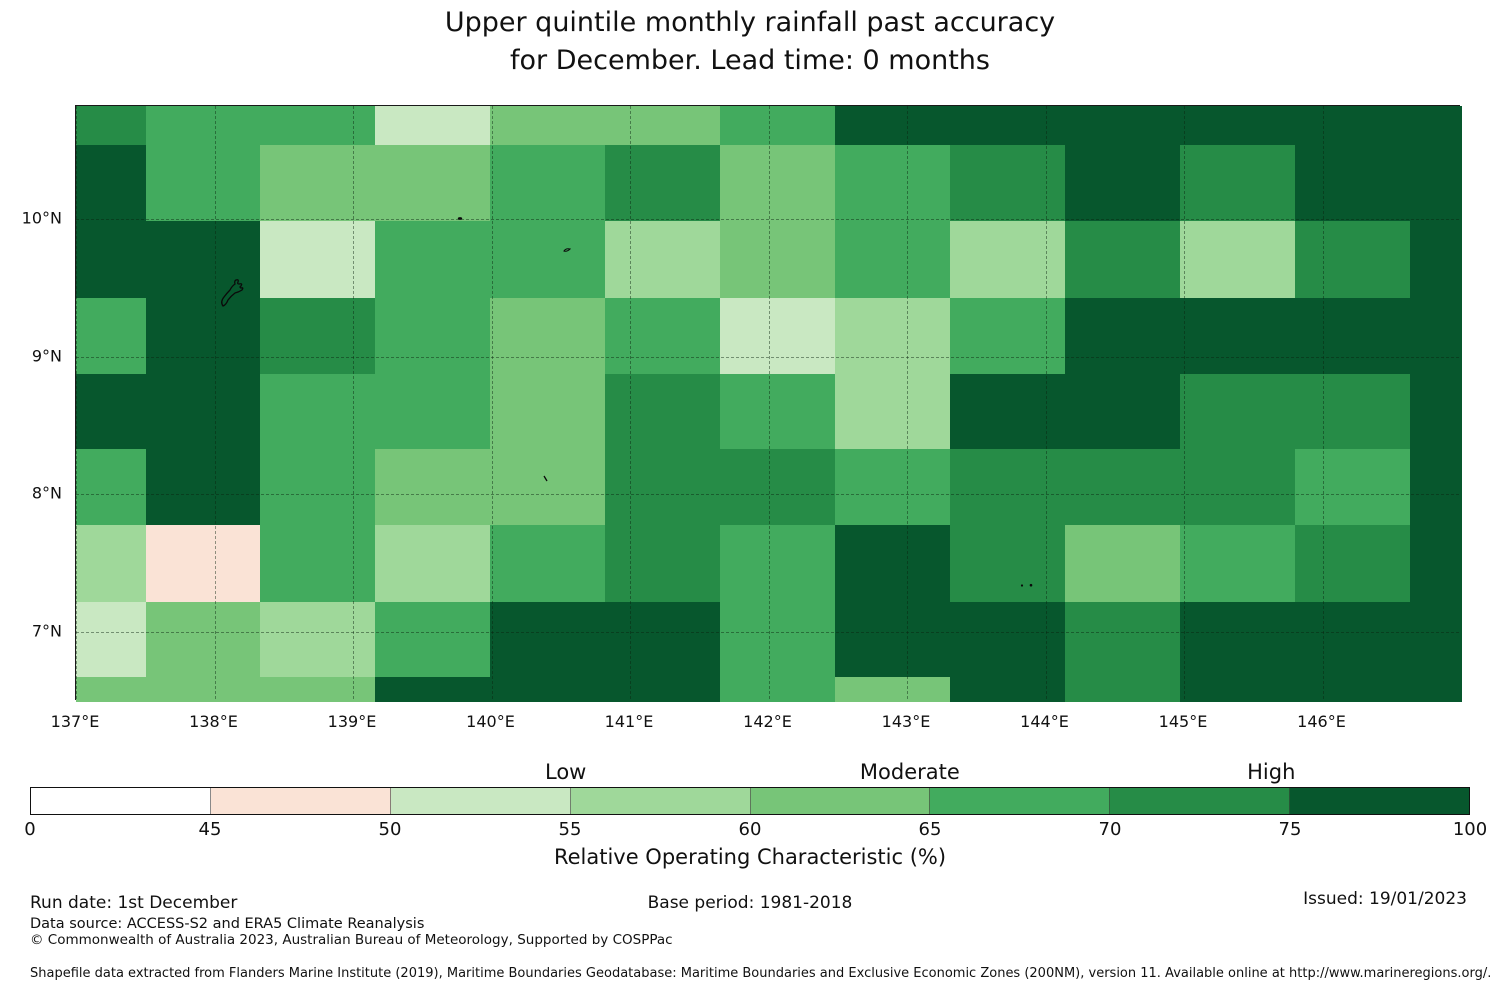 This screenshot has height=990, width=1500. Describe the element at coordinates (1470, 829) in the screenshot. I see `colorbar-tick-label: 100` at that location.